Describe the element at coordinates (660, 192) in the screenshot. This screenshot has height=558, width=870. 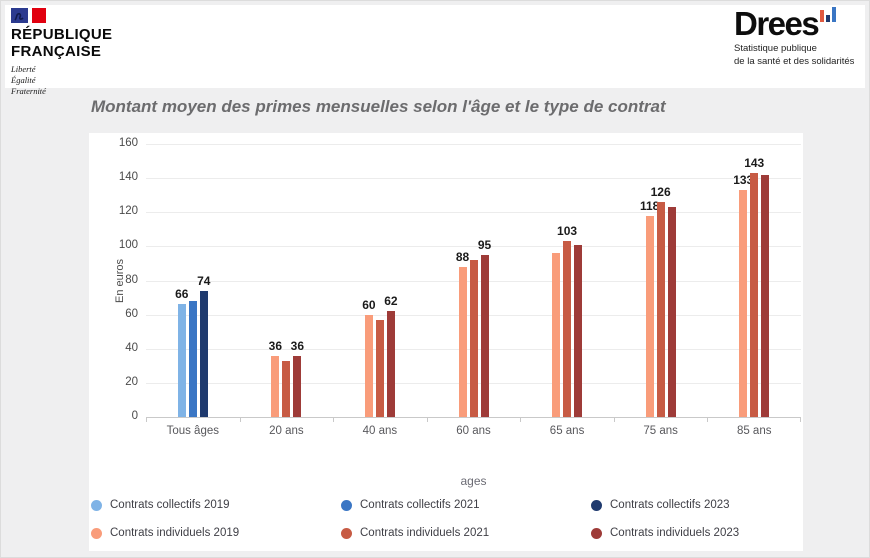
I see `bar-value-label: 126` at that location.